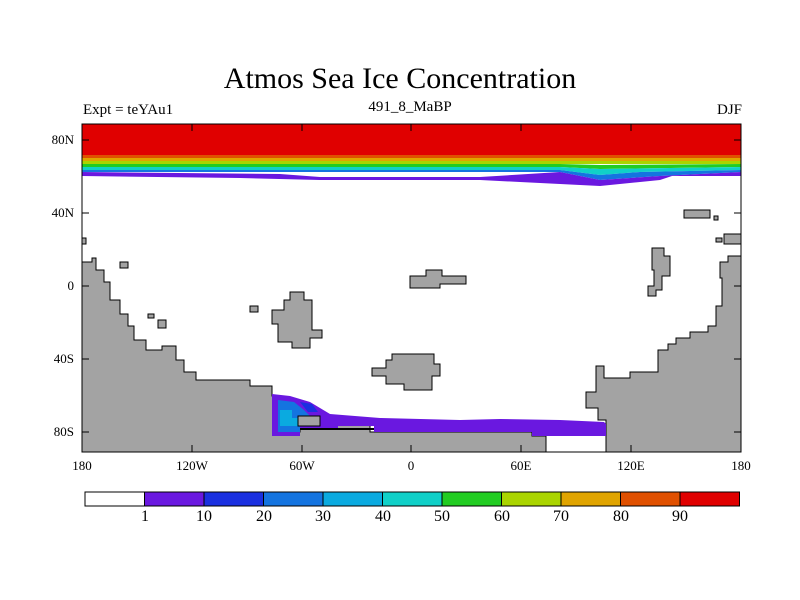  What do you see at coordinates (659, 272) in the screenshot?
I see `land-india` at bounding box center [659, 272].